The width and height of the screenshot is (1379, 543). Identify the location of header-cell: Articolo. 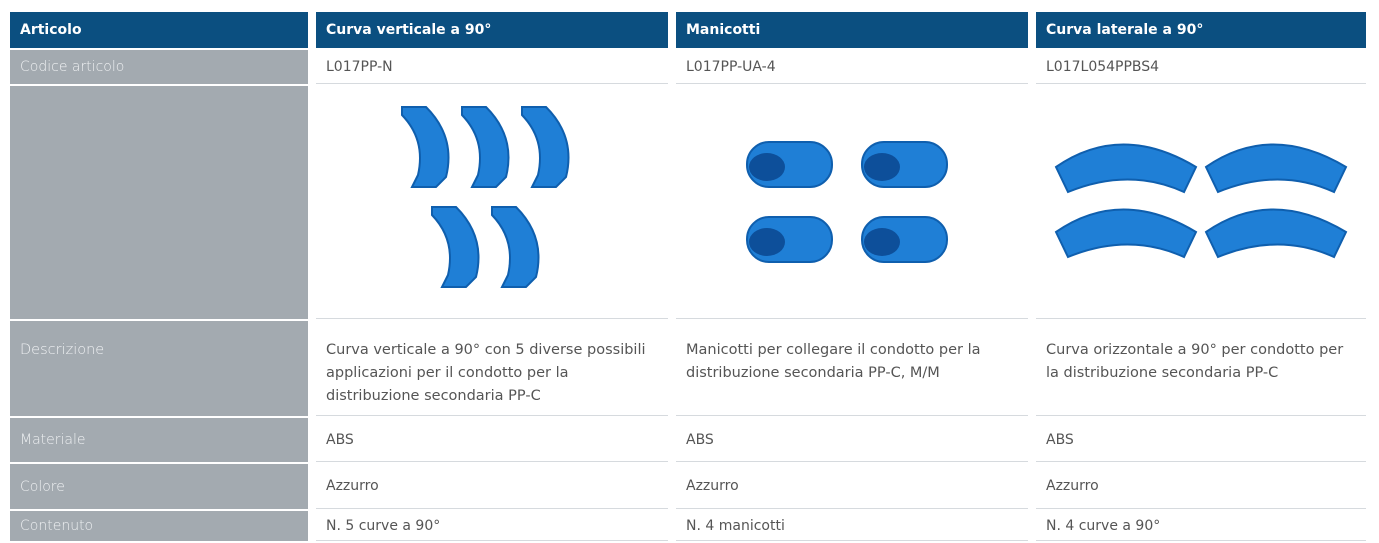
(159, 30).